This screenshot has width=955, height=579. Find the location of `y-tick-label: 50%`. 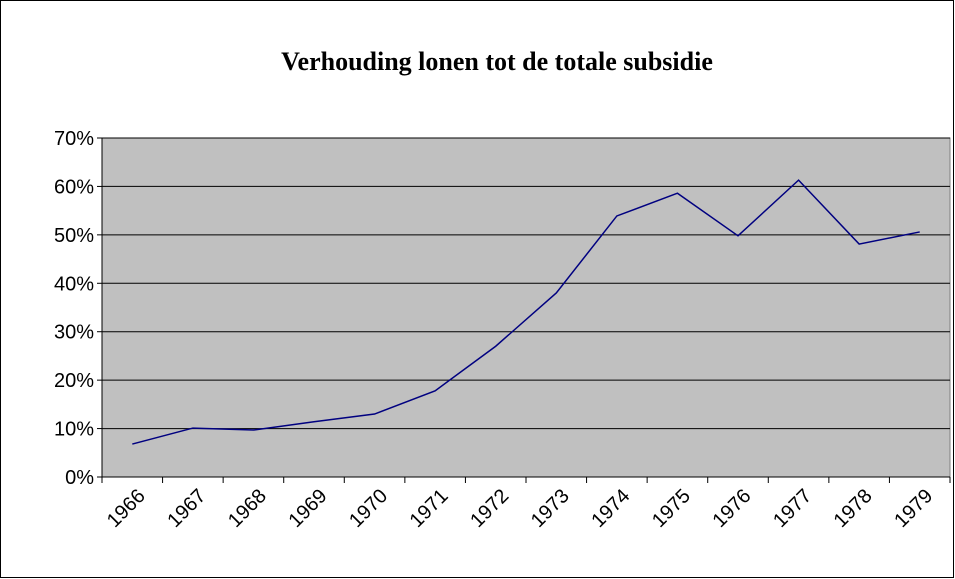

y-tick-label: 50% is located at coordinates (74, 236).